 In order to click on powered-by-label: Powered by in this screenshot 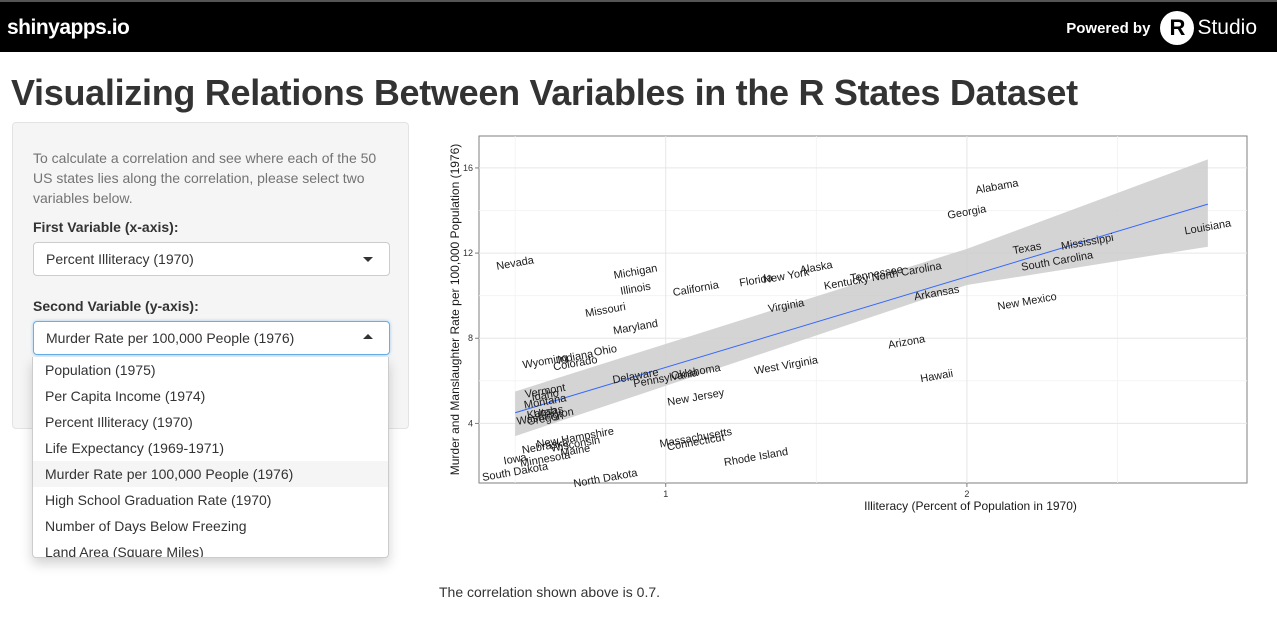, I will do `click(1108, 28)`.